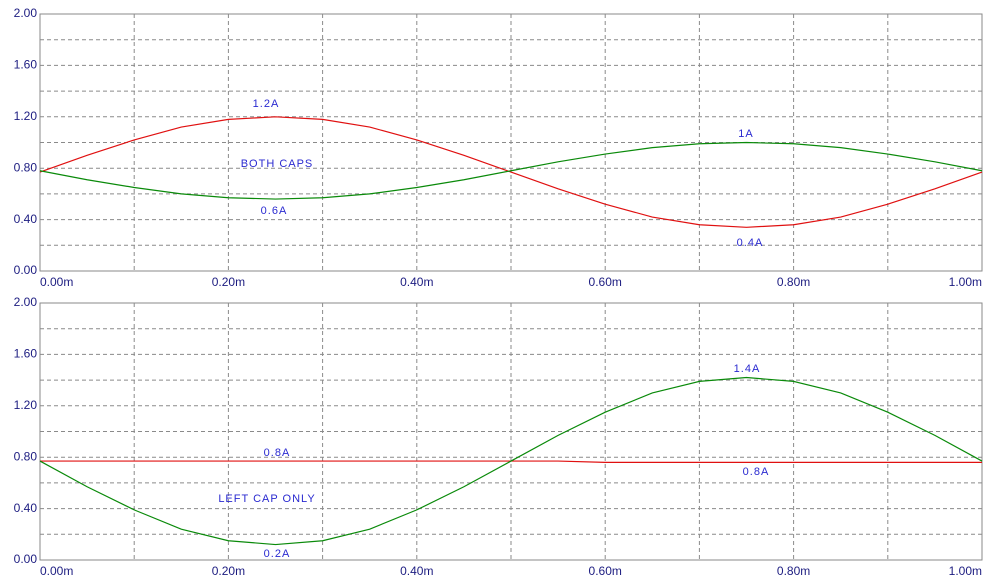  What do you see at coordinates (747, 369) in the screenshot?
I see `annotation: 1.4A` at bounding box center [747, 369].